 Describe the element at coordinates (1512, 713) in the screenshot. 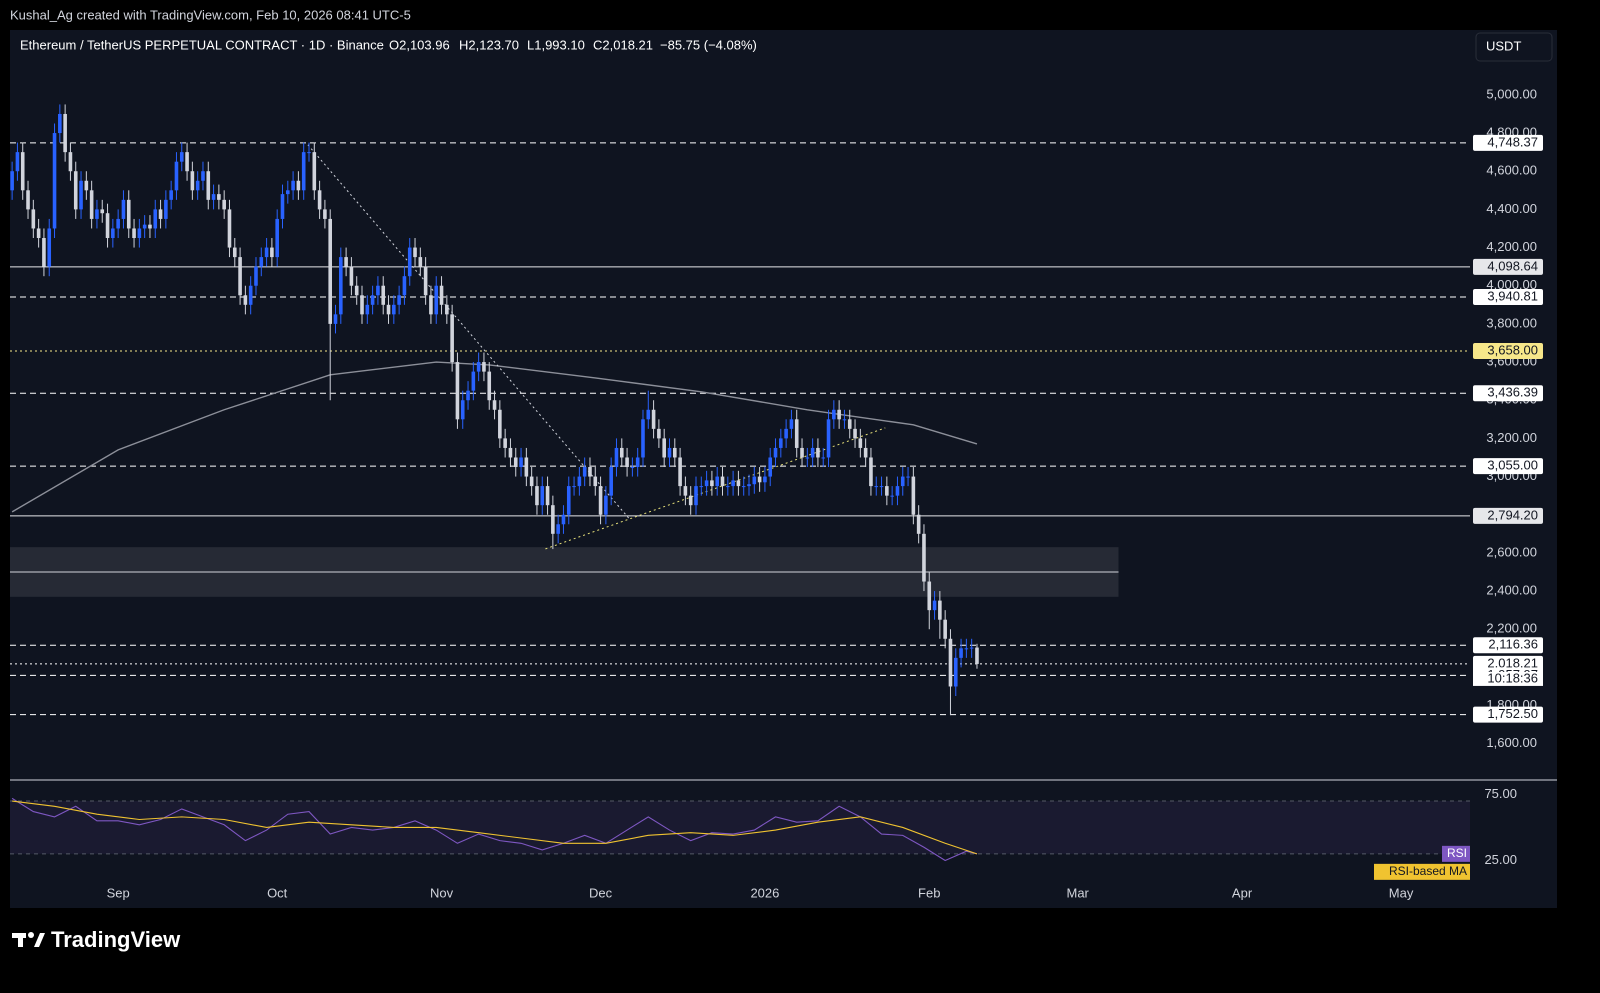

I see `level-label: 1,752.50` at that location.